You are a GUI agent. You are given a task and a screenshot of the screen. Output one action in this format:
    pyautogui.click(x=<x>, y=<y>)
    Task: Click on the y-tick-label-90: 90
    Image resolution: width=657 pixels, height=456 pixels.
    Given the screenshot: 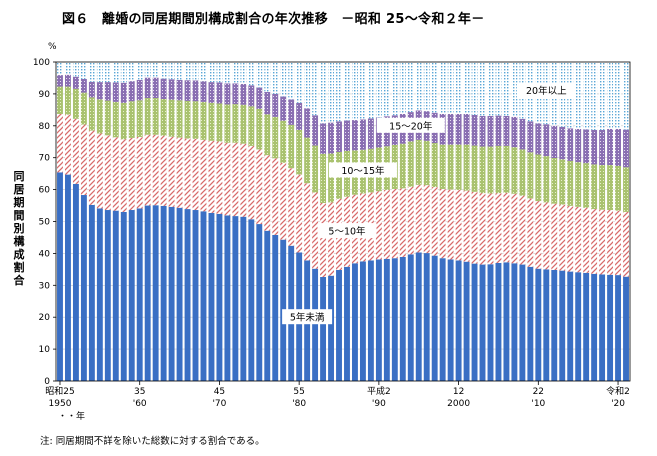 What is the action you would take?
    pyautogui.click(x=45, y=95)
    